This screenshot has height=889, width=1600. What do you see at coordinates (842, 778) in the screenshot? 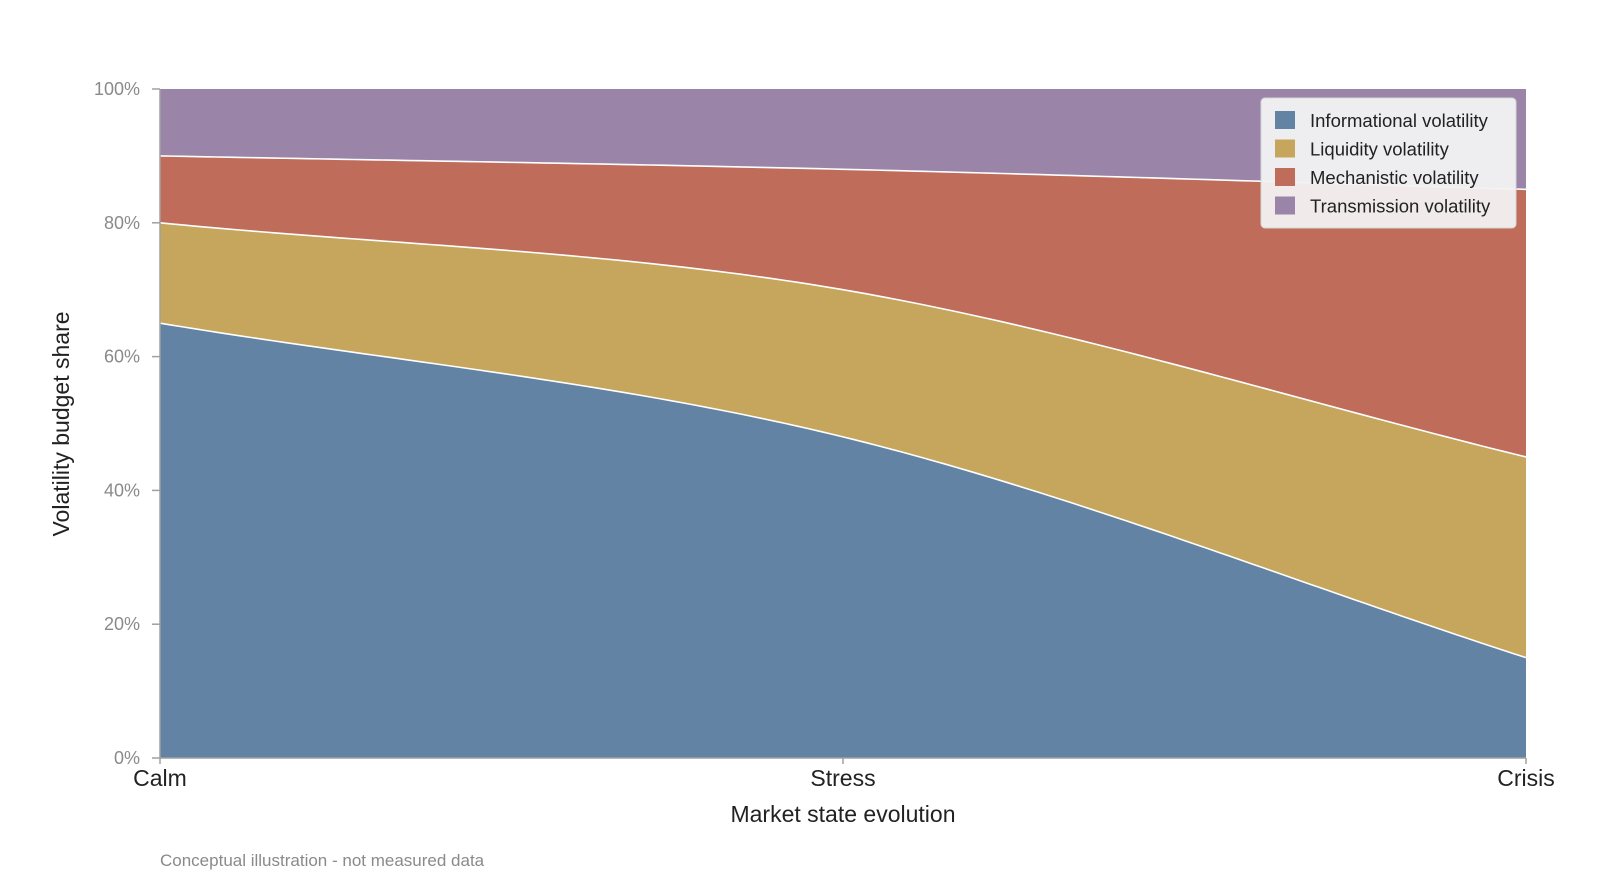
I see `x-tick-label: Stress` at bounding box center [842, 778].